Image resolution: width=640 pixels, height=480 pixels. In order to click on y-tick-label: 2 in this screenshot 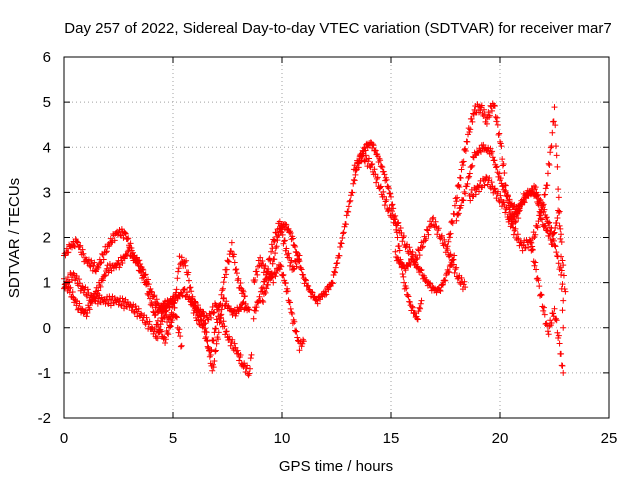, I will do `click(47, 238)`.